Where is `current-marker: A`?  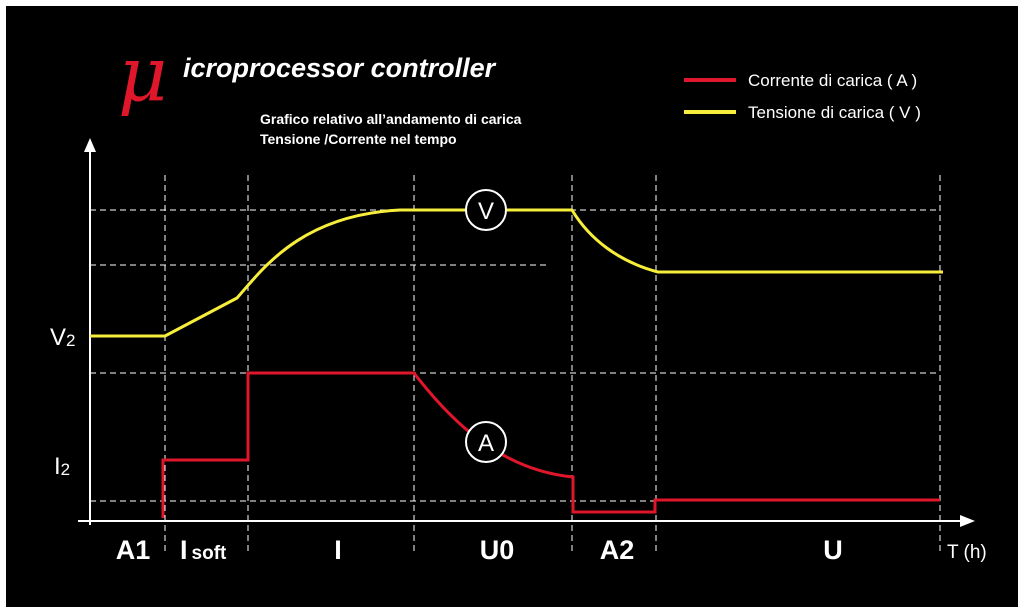 current-marker: A is located at coordinates (486, 442).